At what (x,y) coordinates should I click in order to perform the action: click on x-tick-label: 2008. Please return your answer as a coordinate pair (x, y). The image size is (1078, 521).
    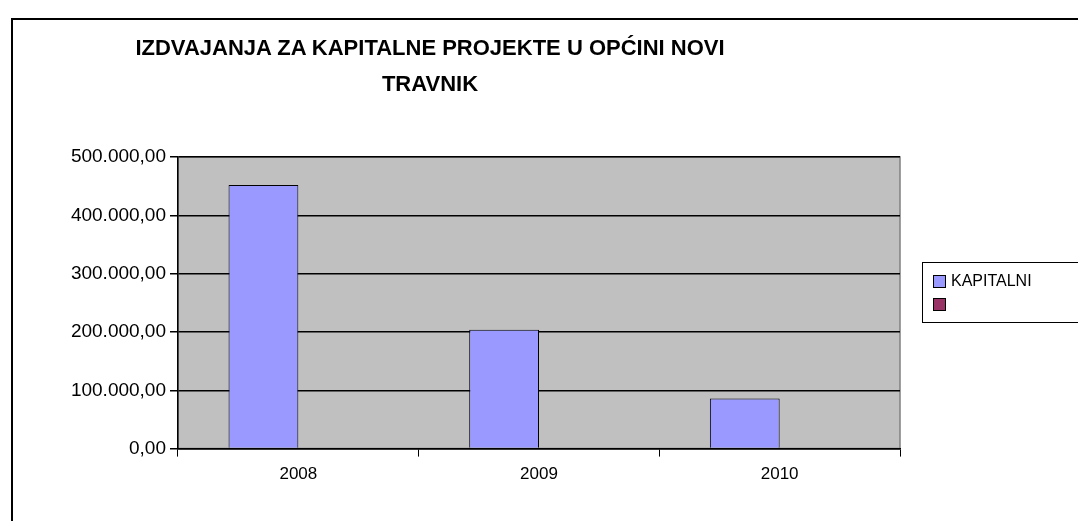
    Looking at the image, I should click on (298, 474).